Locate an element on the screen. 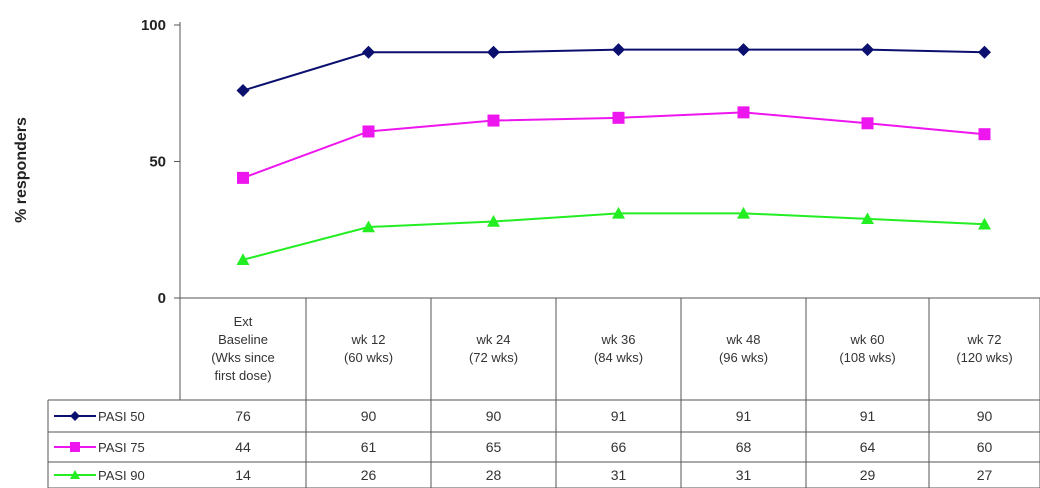 The height and width of the screenshot is (488, 1040). table-cell-pasi-75: 60 is located at coordinates (985, 447).